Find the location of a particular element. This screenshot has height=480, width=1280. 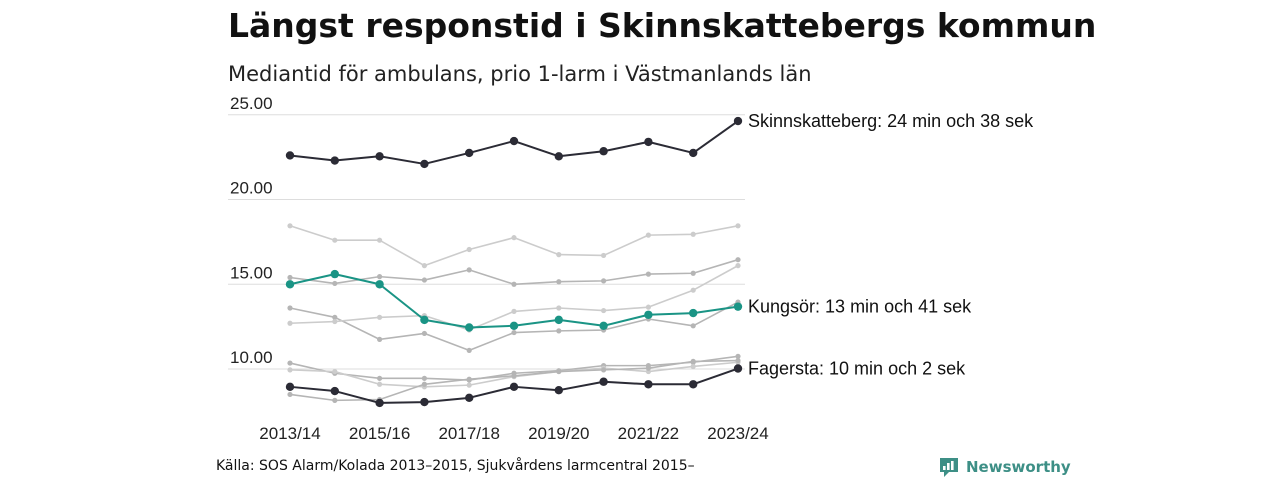

y-tick-label: 20.00 is located at coordinates (251, 188).